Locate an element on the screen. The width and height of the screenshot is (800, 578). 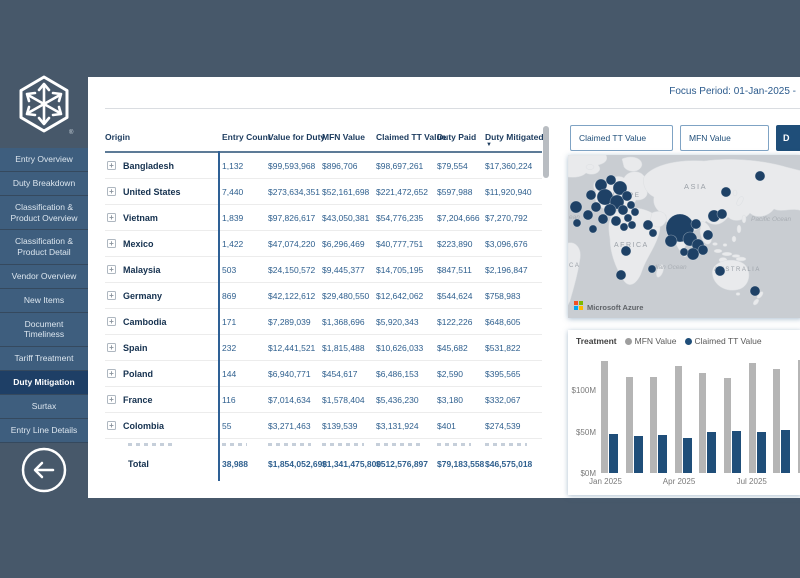
legend-item-claimed-tt: Claimed TT Value is located at coordinates (723, 341).